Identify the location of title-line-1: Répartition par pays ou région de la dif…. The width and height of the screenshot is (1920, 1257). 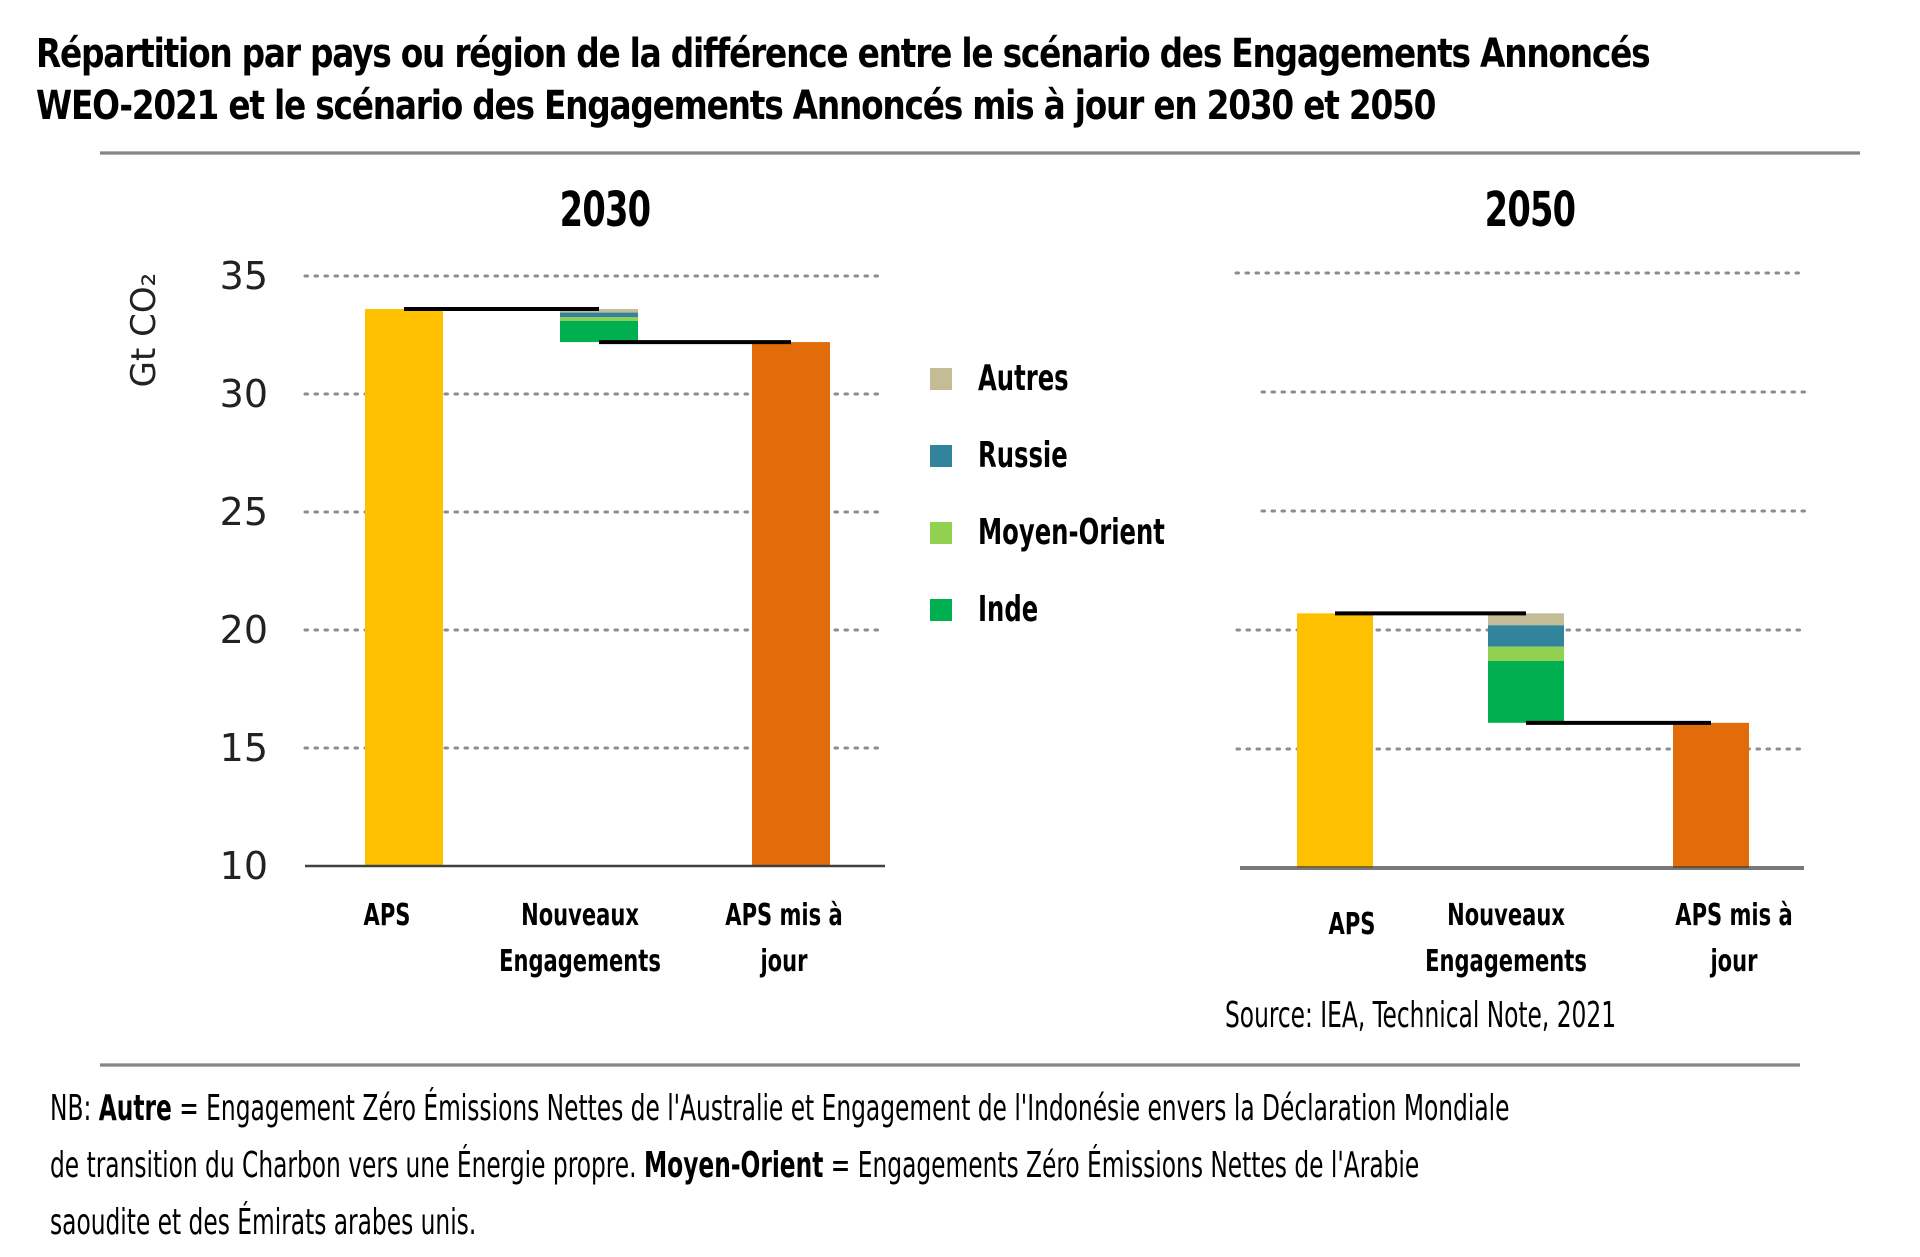
(843, 54).